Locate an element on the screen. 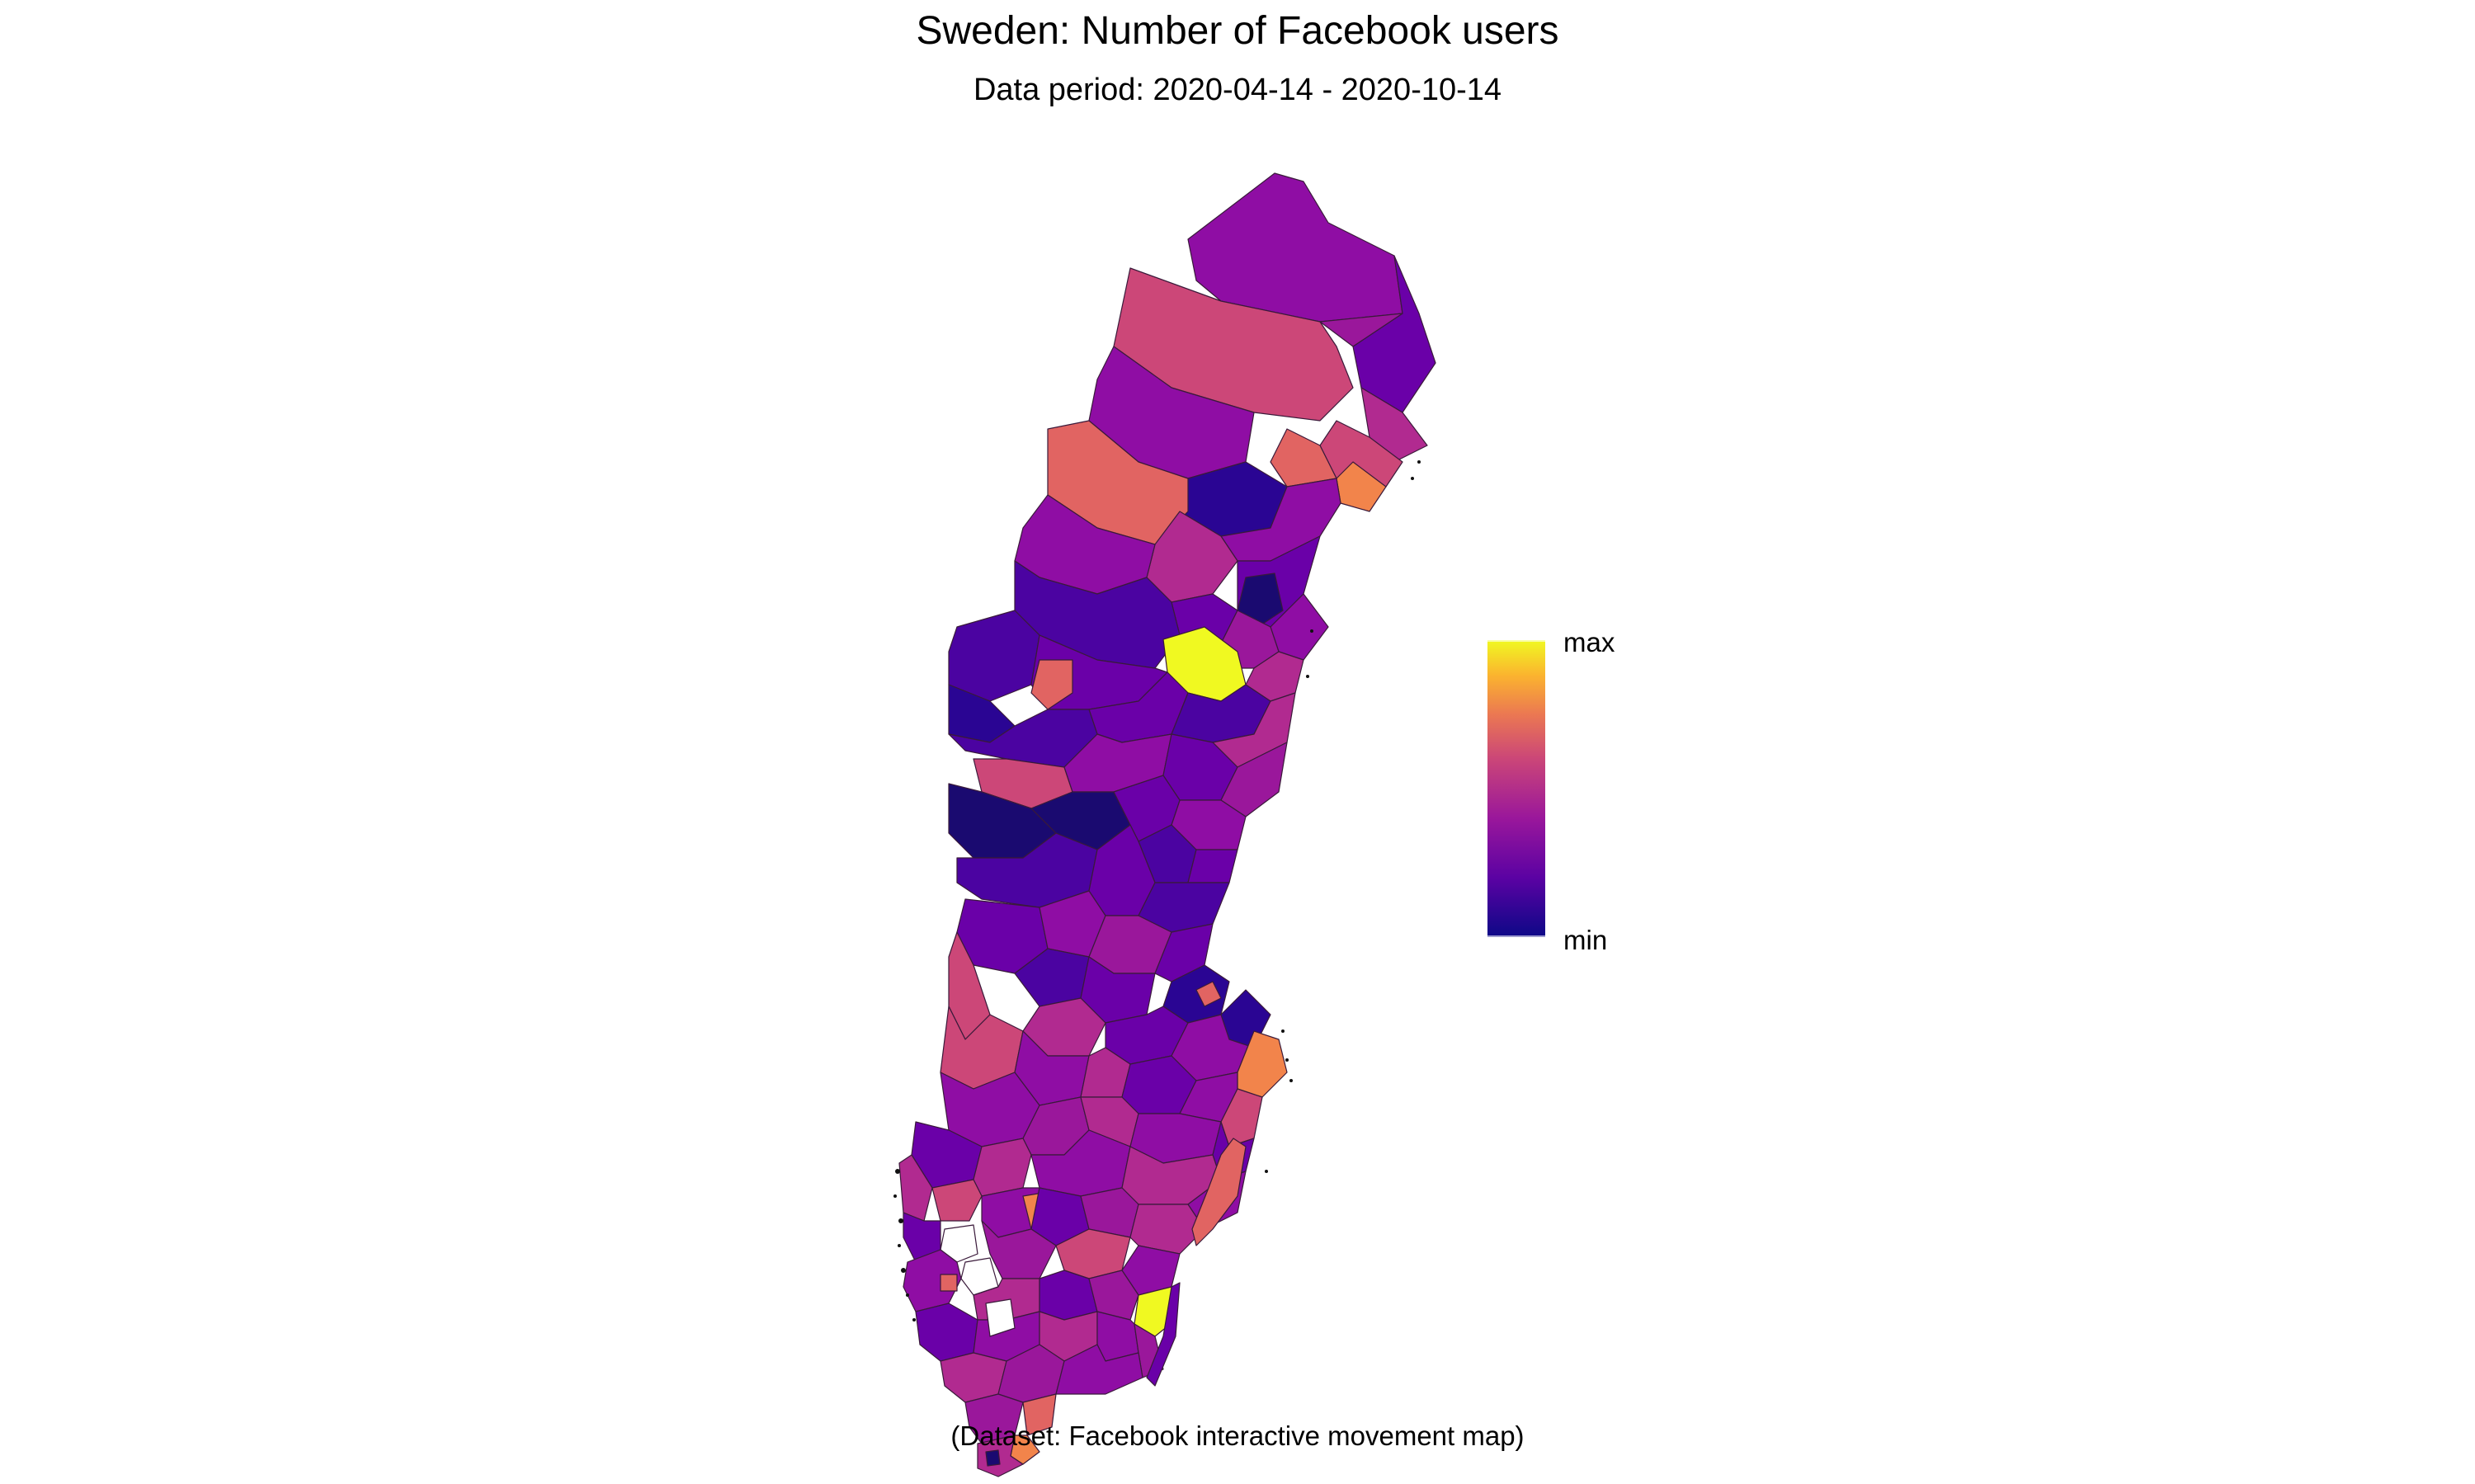  legend-min-label: min is located at coordinates (1585, 940).